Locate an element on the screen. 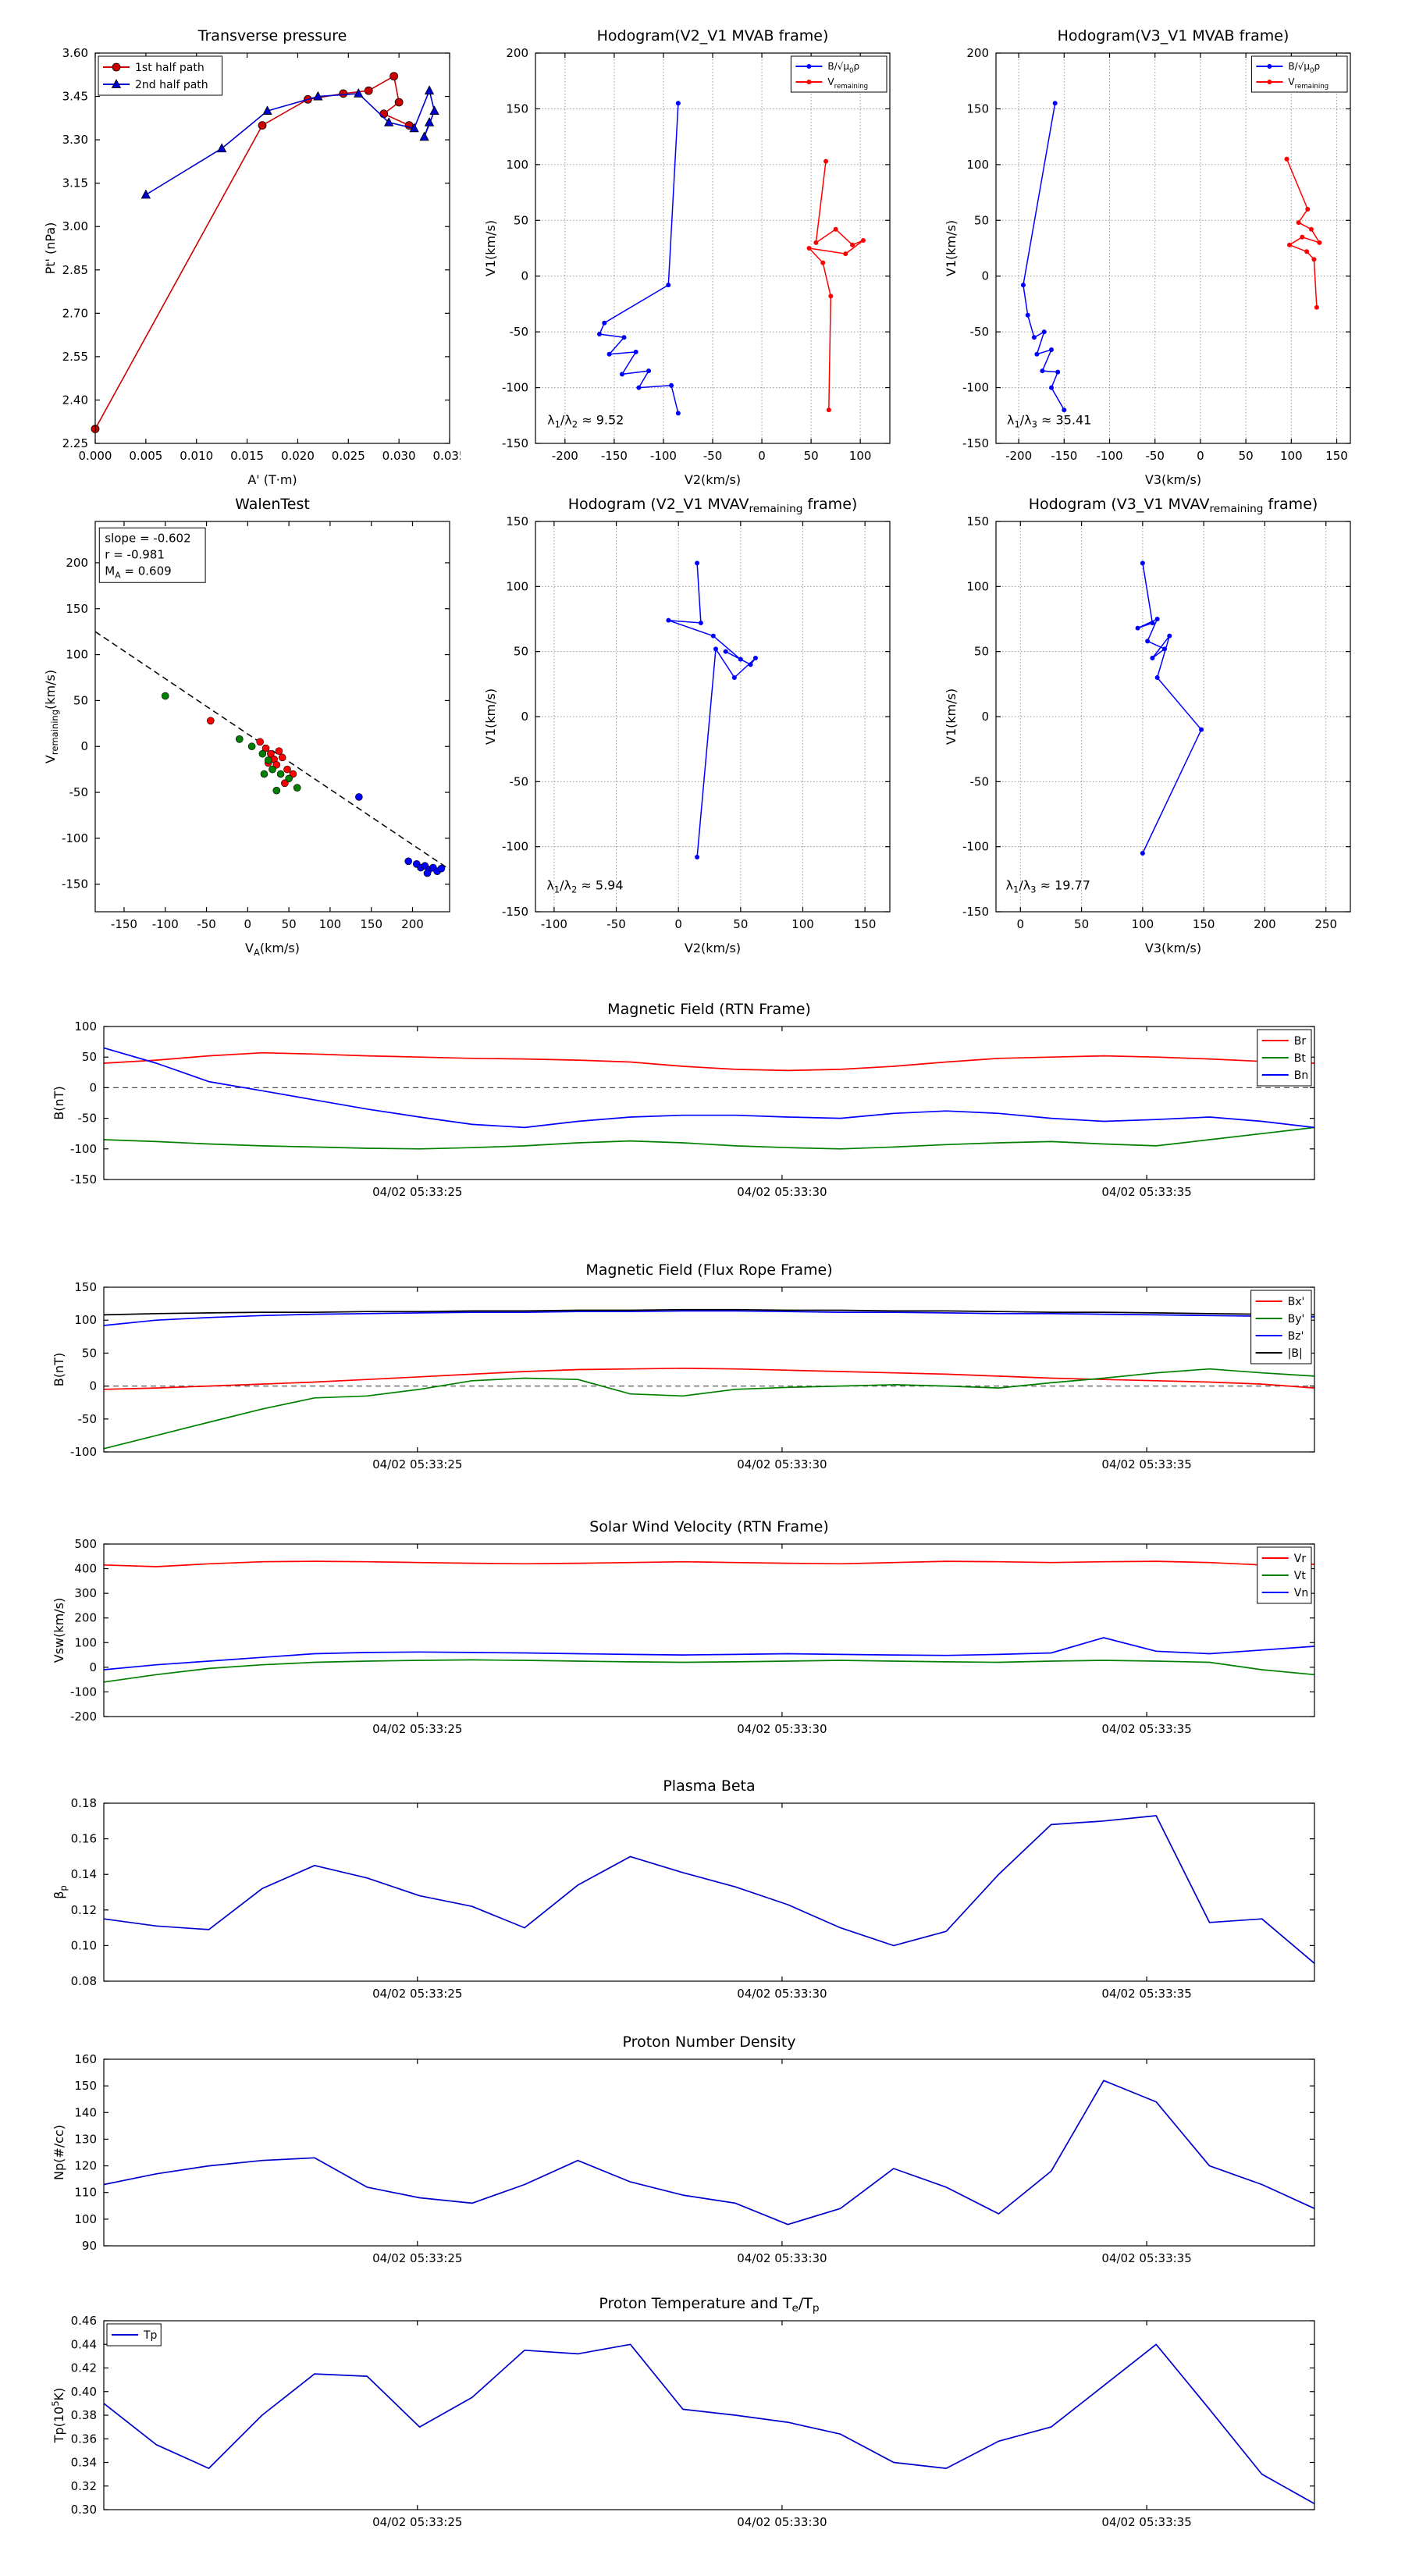  svg-text: Tp(105K) is located at coordinates (58, 2416).